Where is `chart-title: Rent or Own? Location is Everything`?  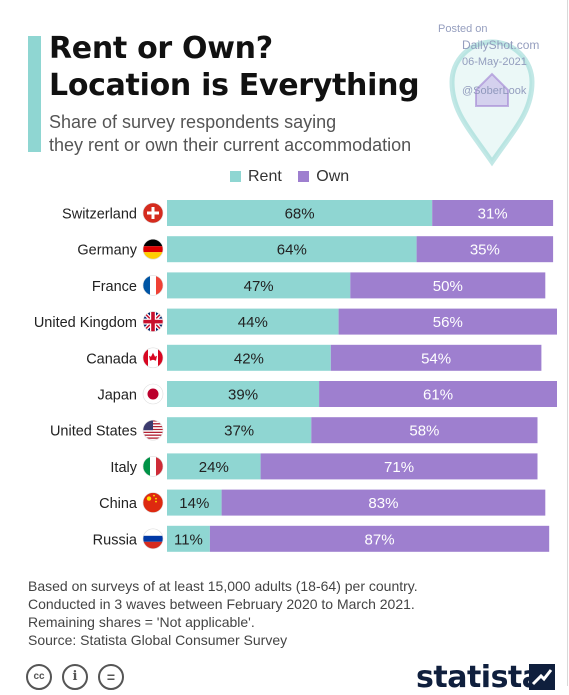 chart-title: Rent or Own? Location is Everything is located at coordinates (234, 67).